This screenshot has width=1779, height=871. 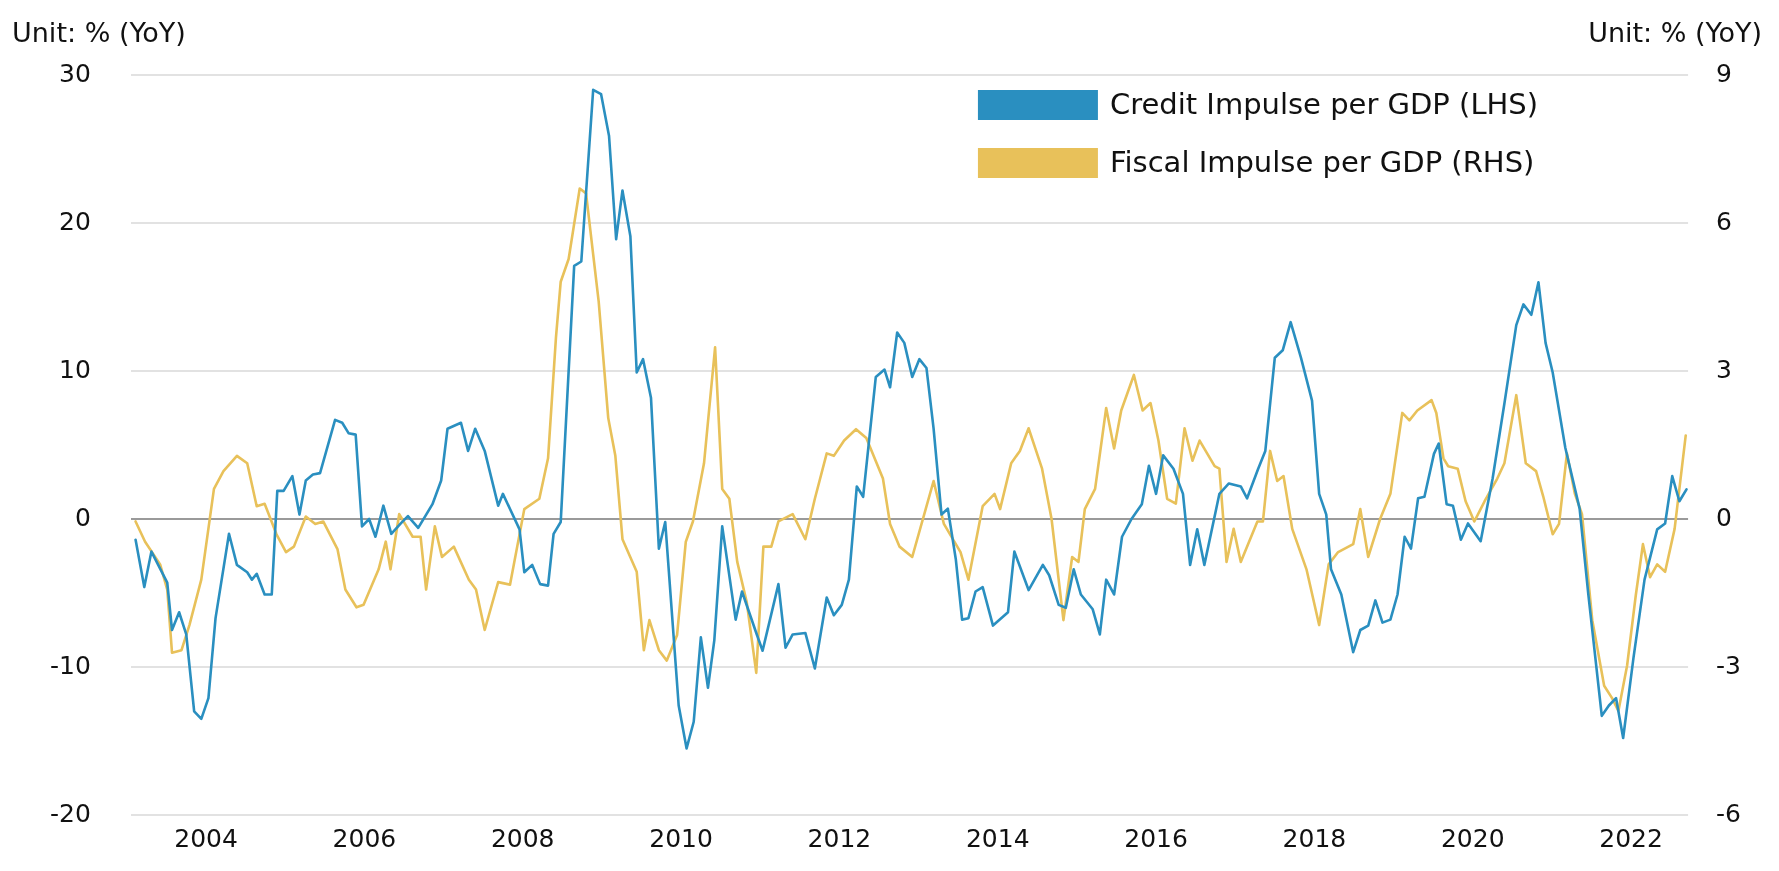 What do you see at coordinates (1724, 221) in the screenshot?
I see `y2-tick-label: 6` at bounding box center [1724, 221].